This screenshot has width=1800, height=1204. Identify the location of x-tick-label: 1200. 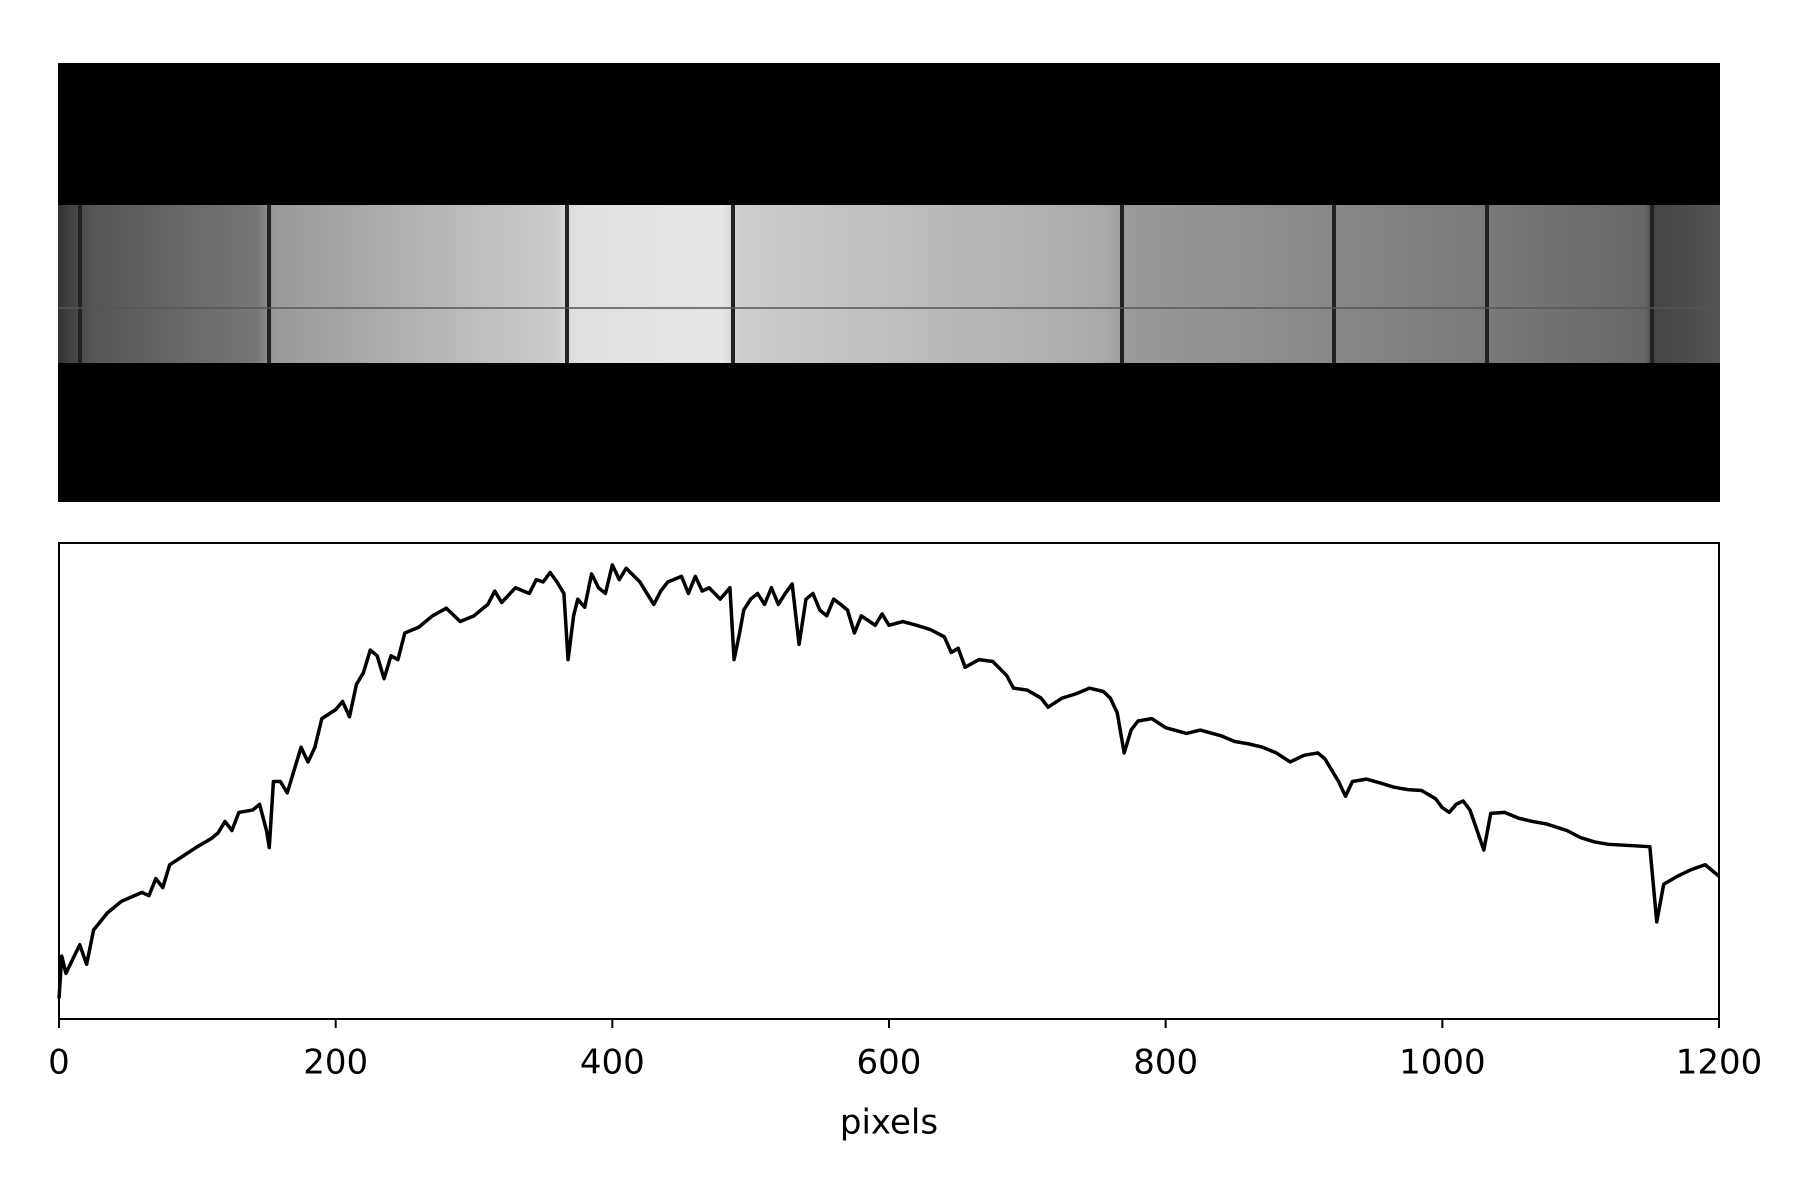
(1719, 1063).